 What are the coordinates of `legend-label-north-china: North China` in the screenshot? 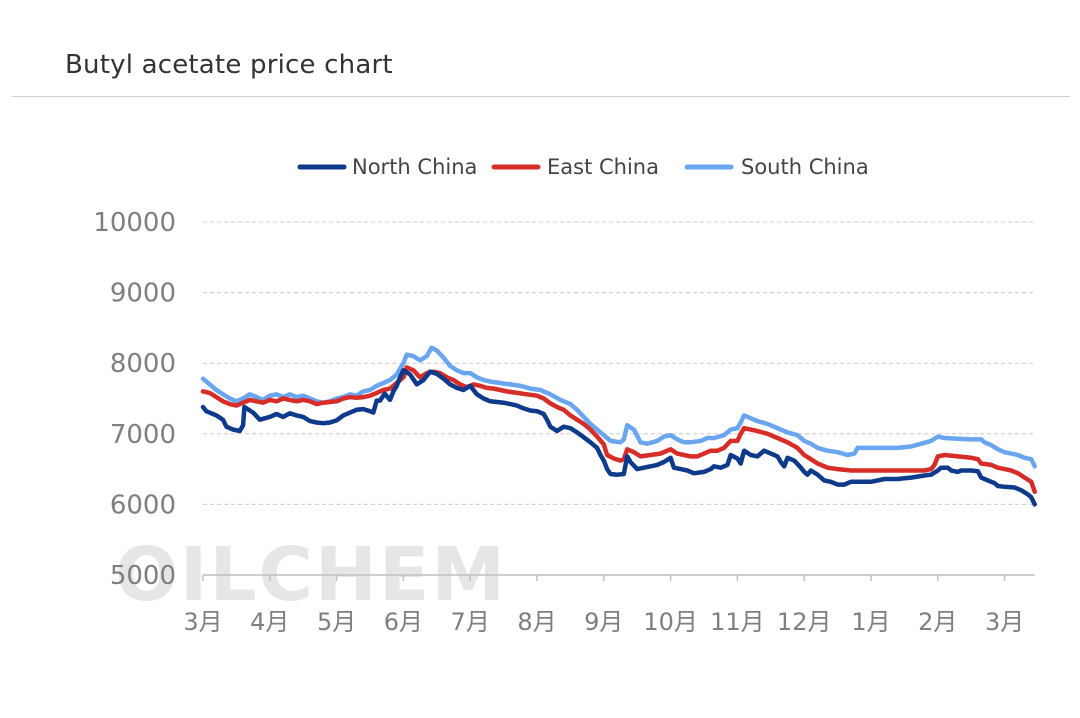 It's located at (414, 167).